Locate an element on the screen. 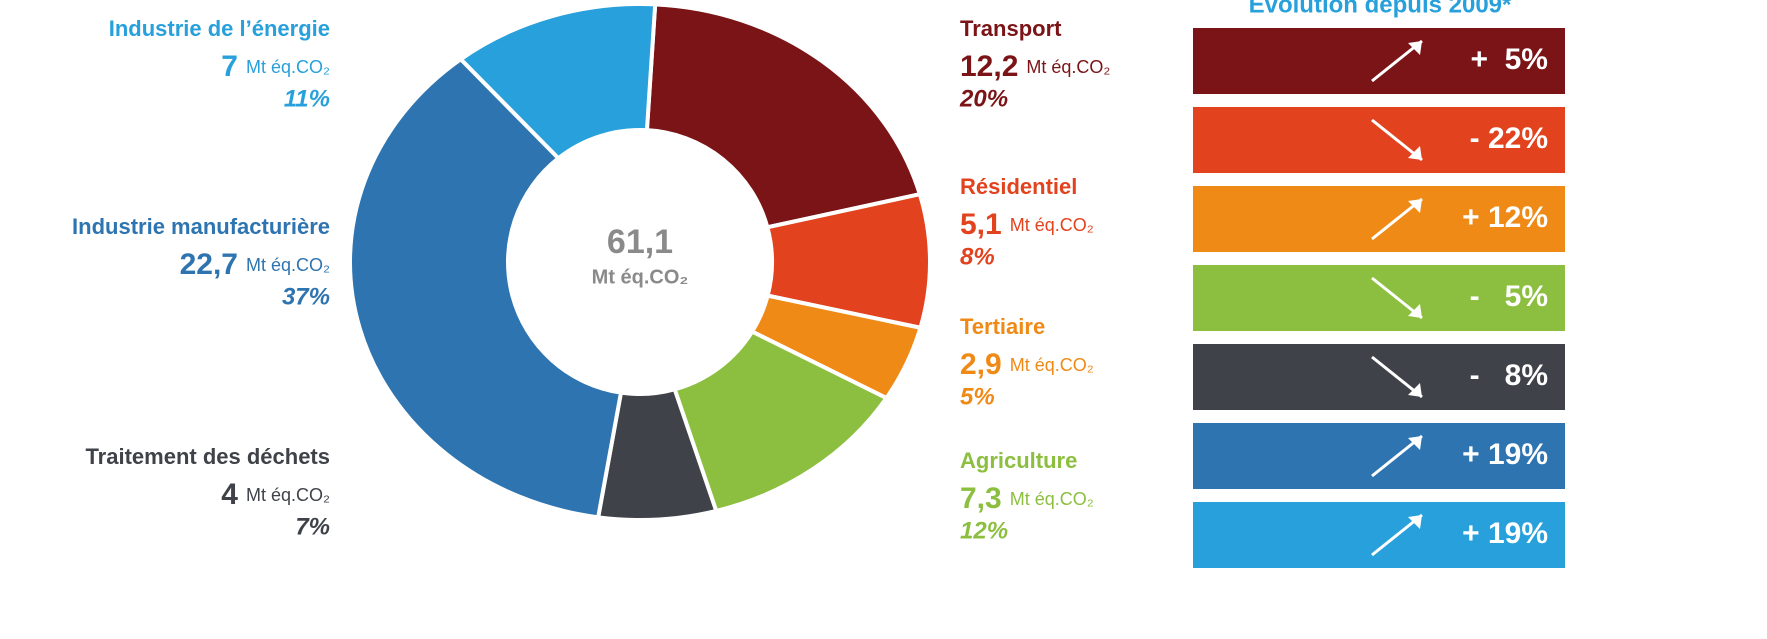 Image resolution: width=1767 pixels, height=639 pixels. value-number: 2,9 is located at coordinates (981, 364).